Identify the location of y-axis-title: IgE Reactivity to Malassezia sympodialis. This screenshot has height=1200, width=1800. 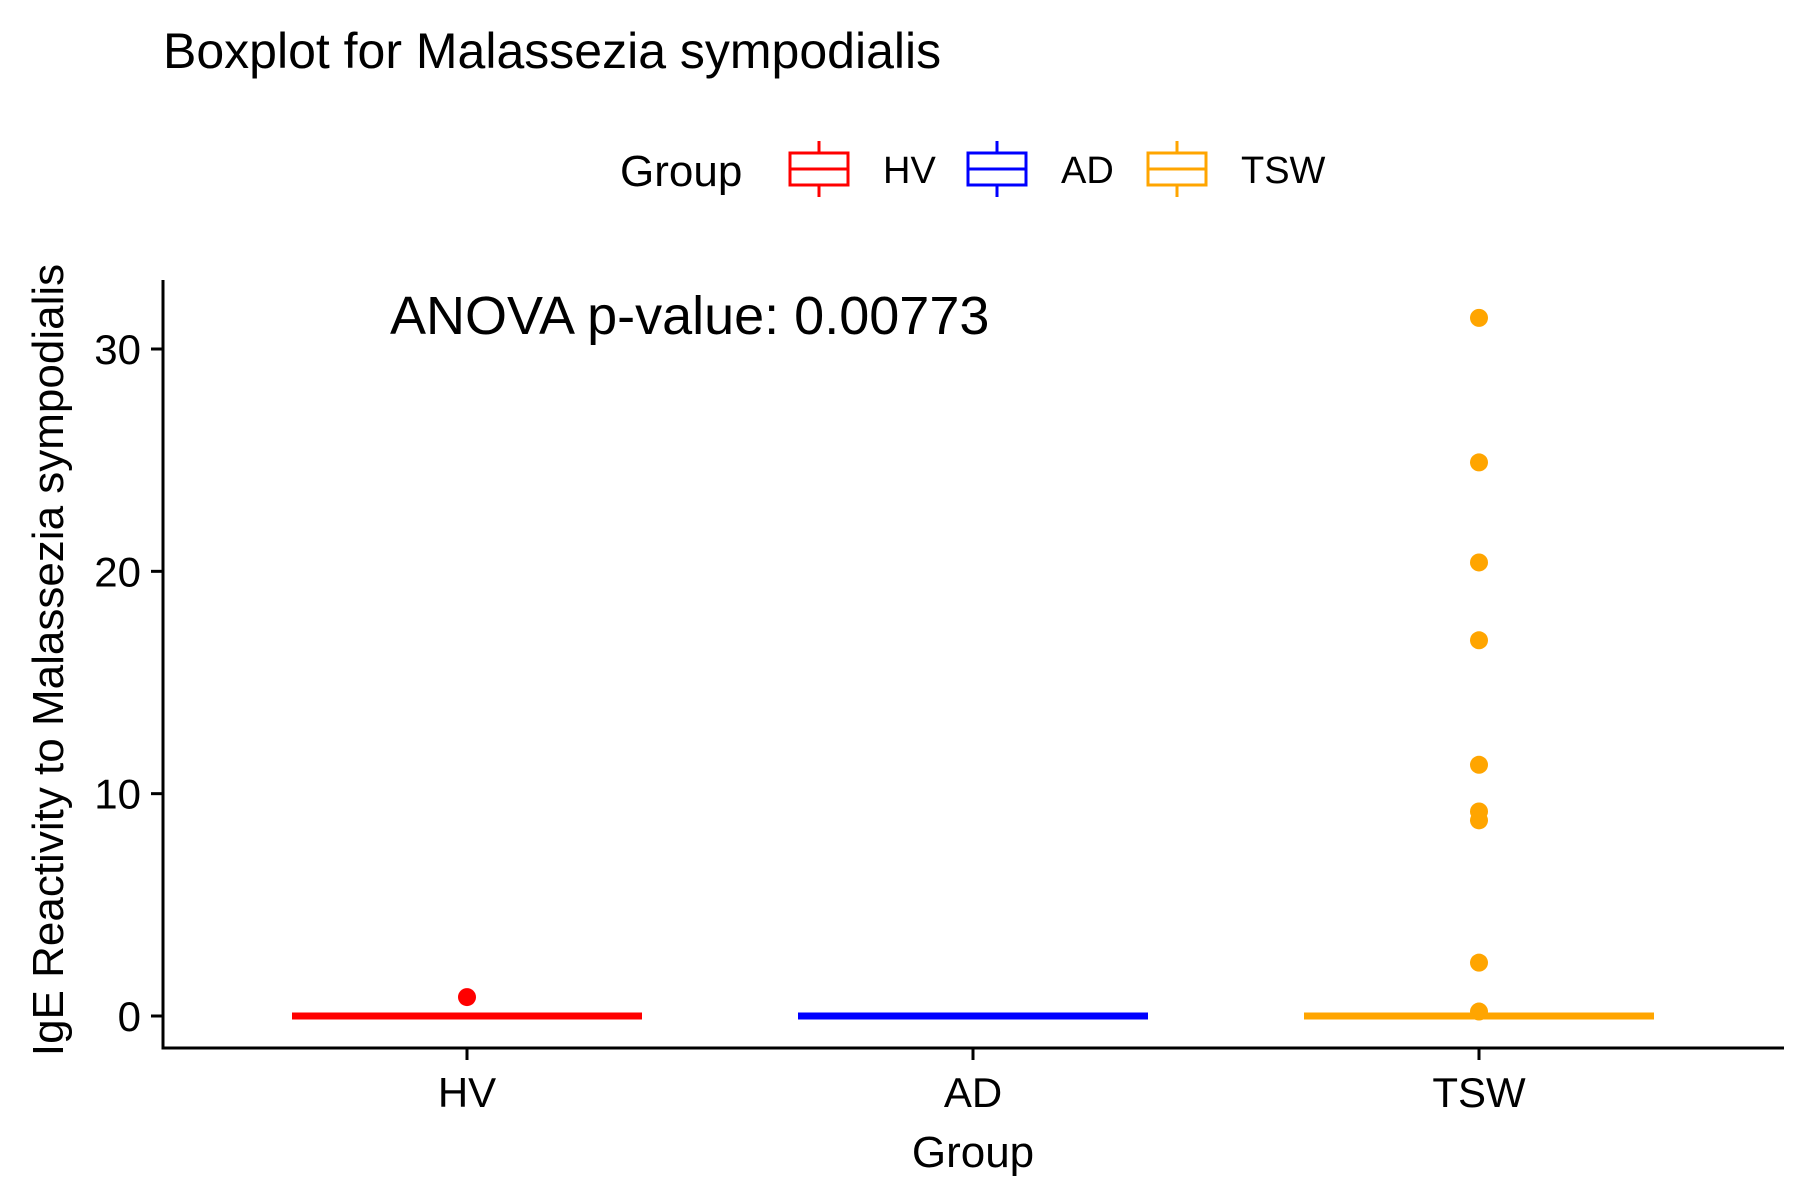
(48, 660).